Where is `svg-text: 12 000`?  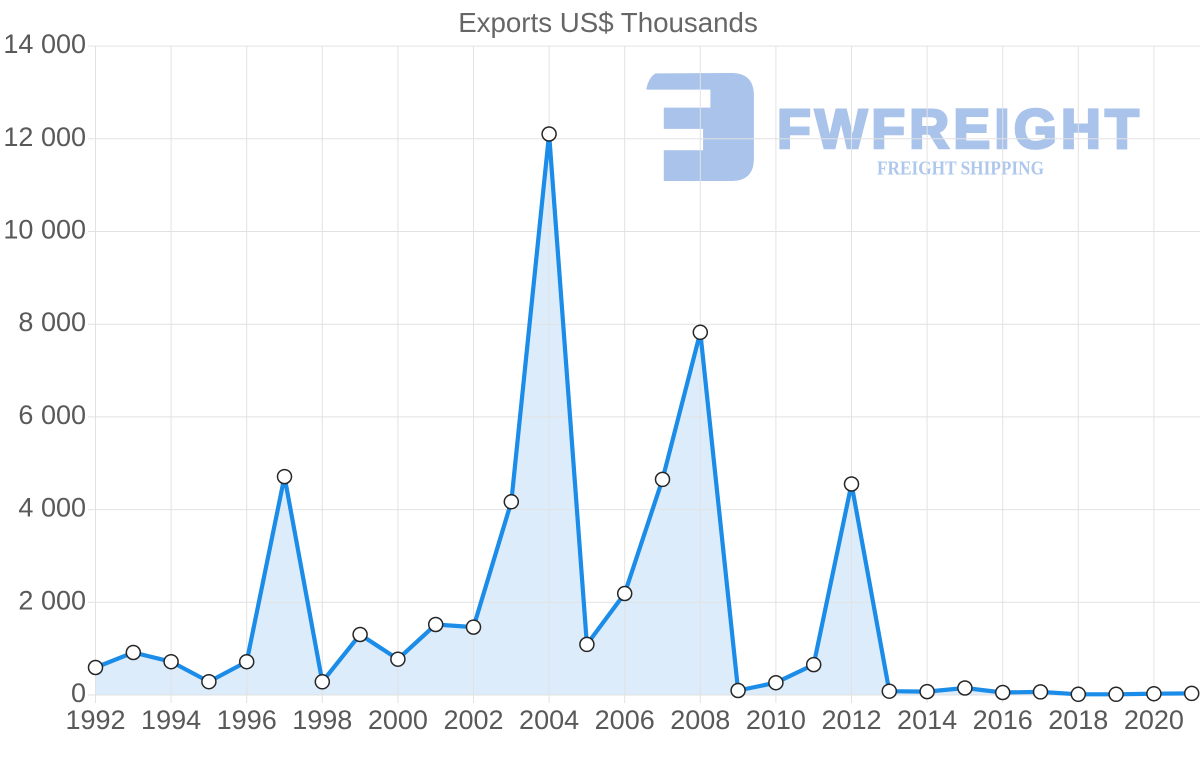 svg-text: 12 000 is located at coordinates (44, 137).